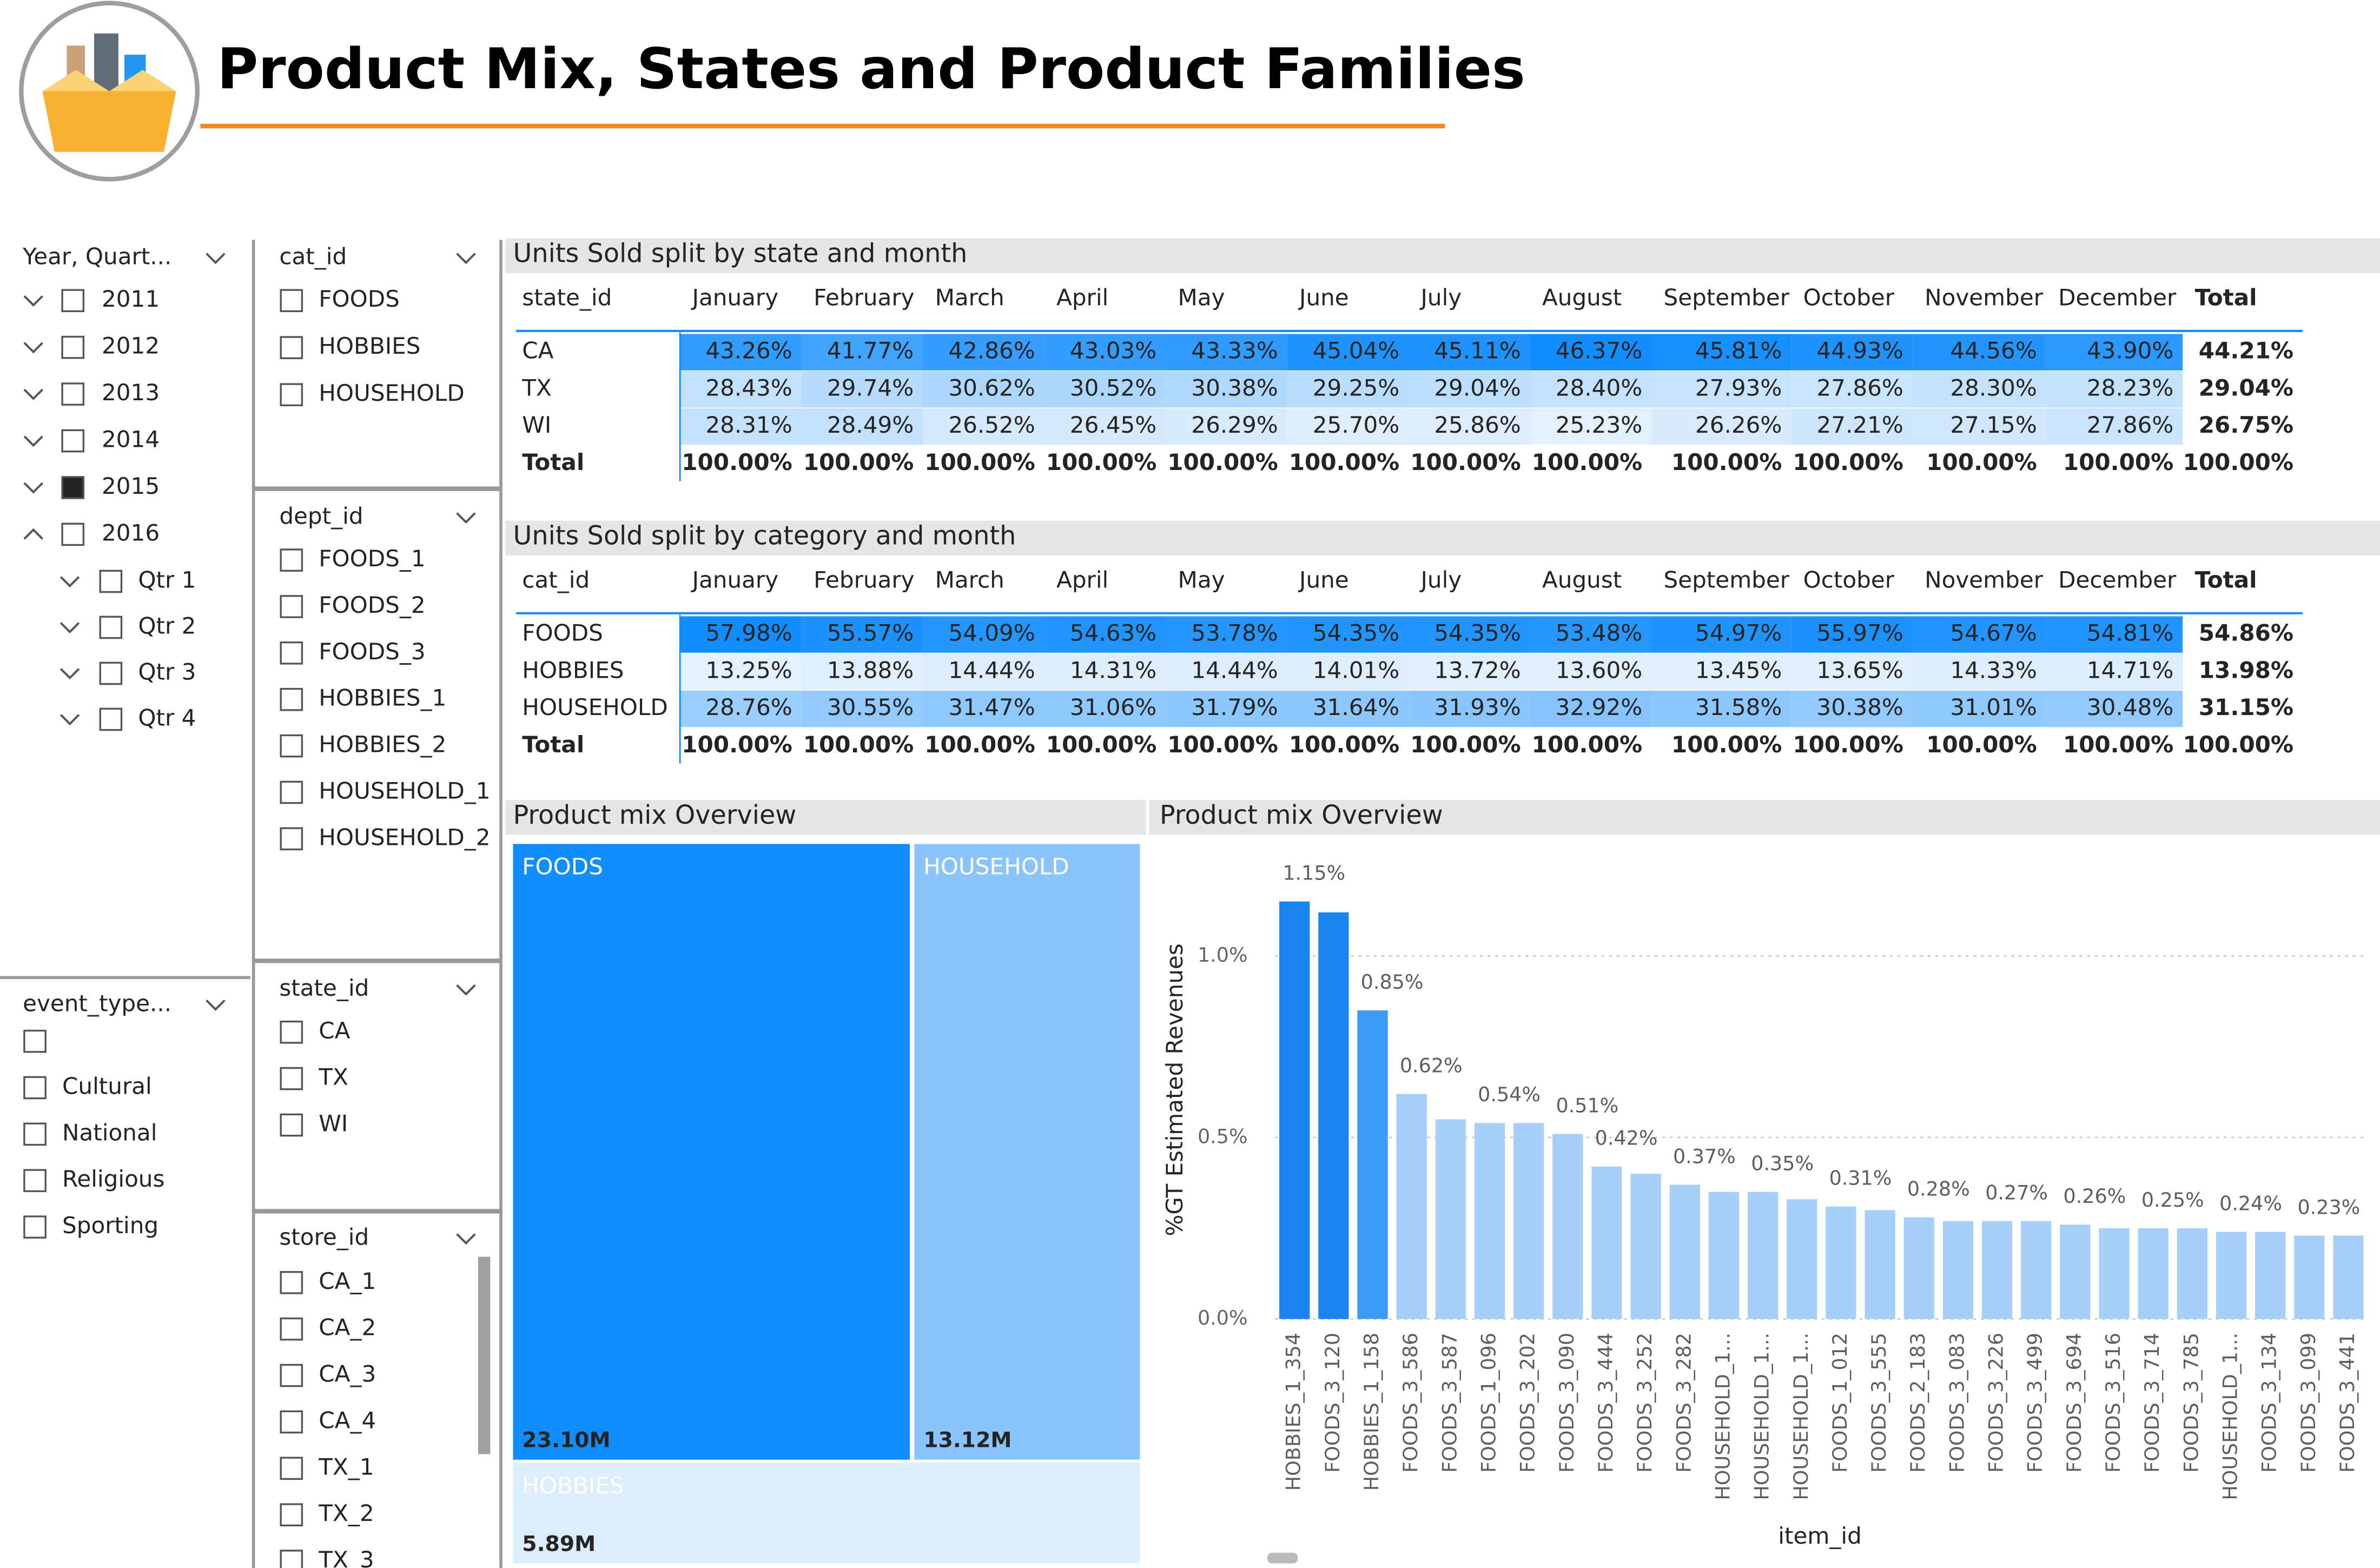 The image size is (2380, 1568). I want to click on x-tick-label: FOODS_3_202, so click(1528, 1403).